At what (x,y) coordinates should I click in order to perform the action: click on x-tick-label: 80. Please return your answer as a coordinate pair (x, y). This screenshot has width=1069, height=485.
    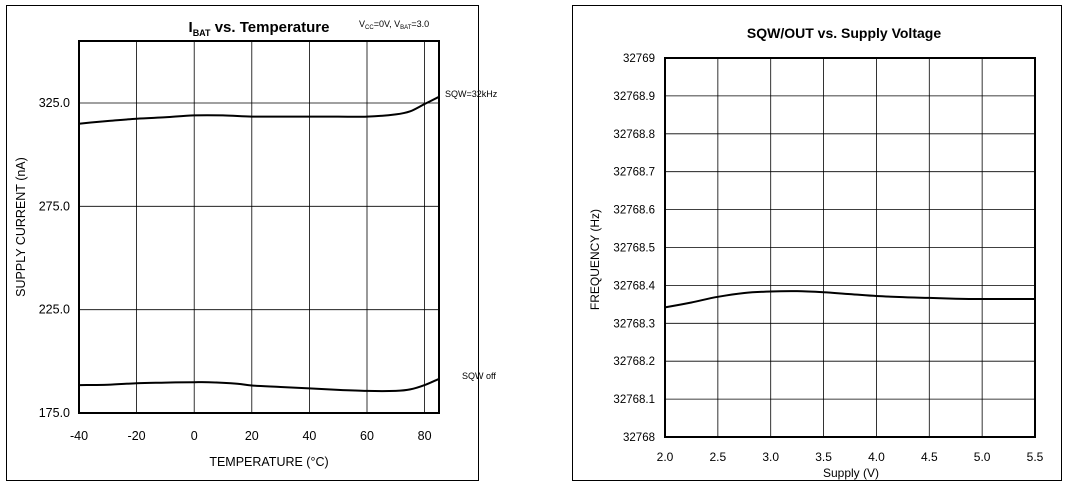
    Looking at the image, I should click on (425, 436).